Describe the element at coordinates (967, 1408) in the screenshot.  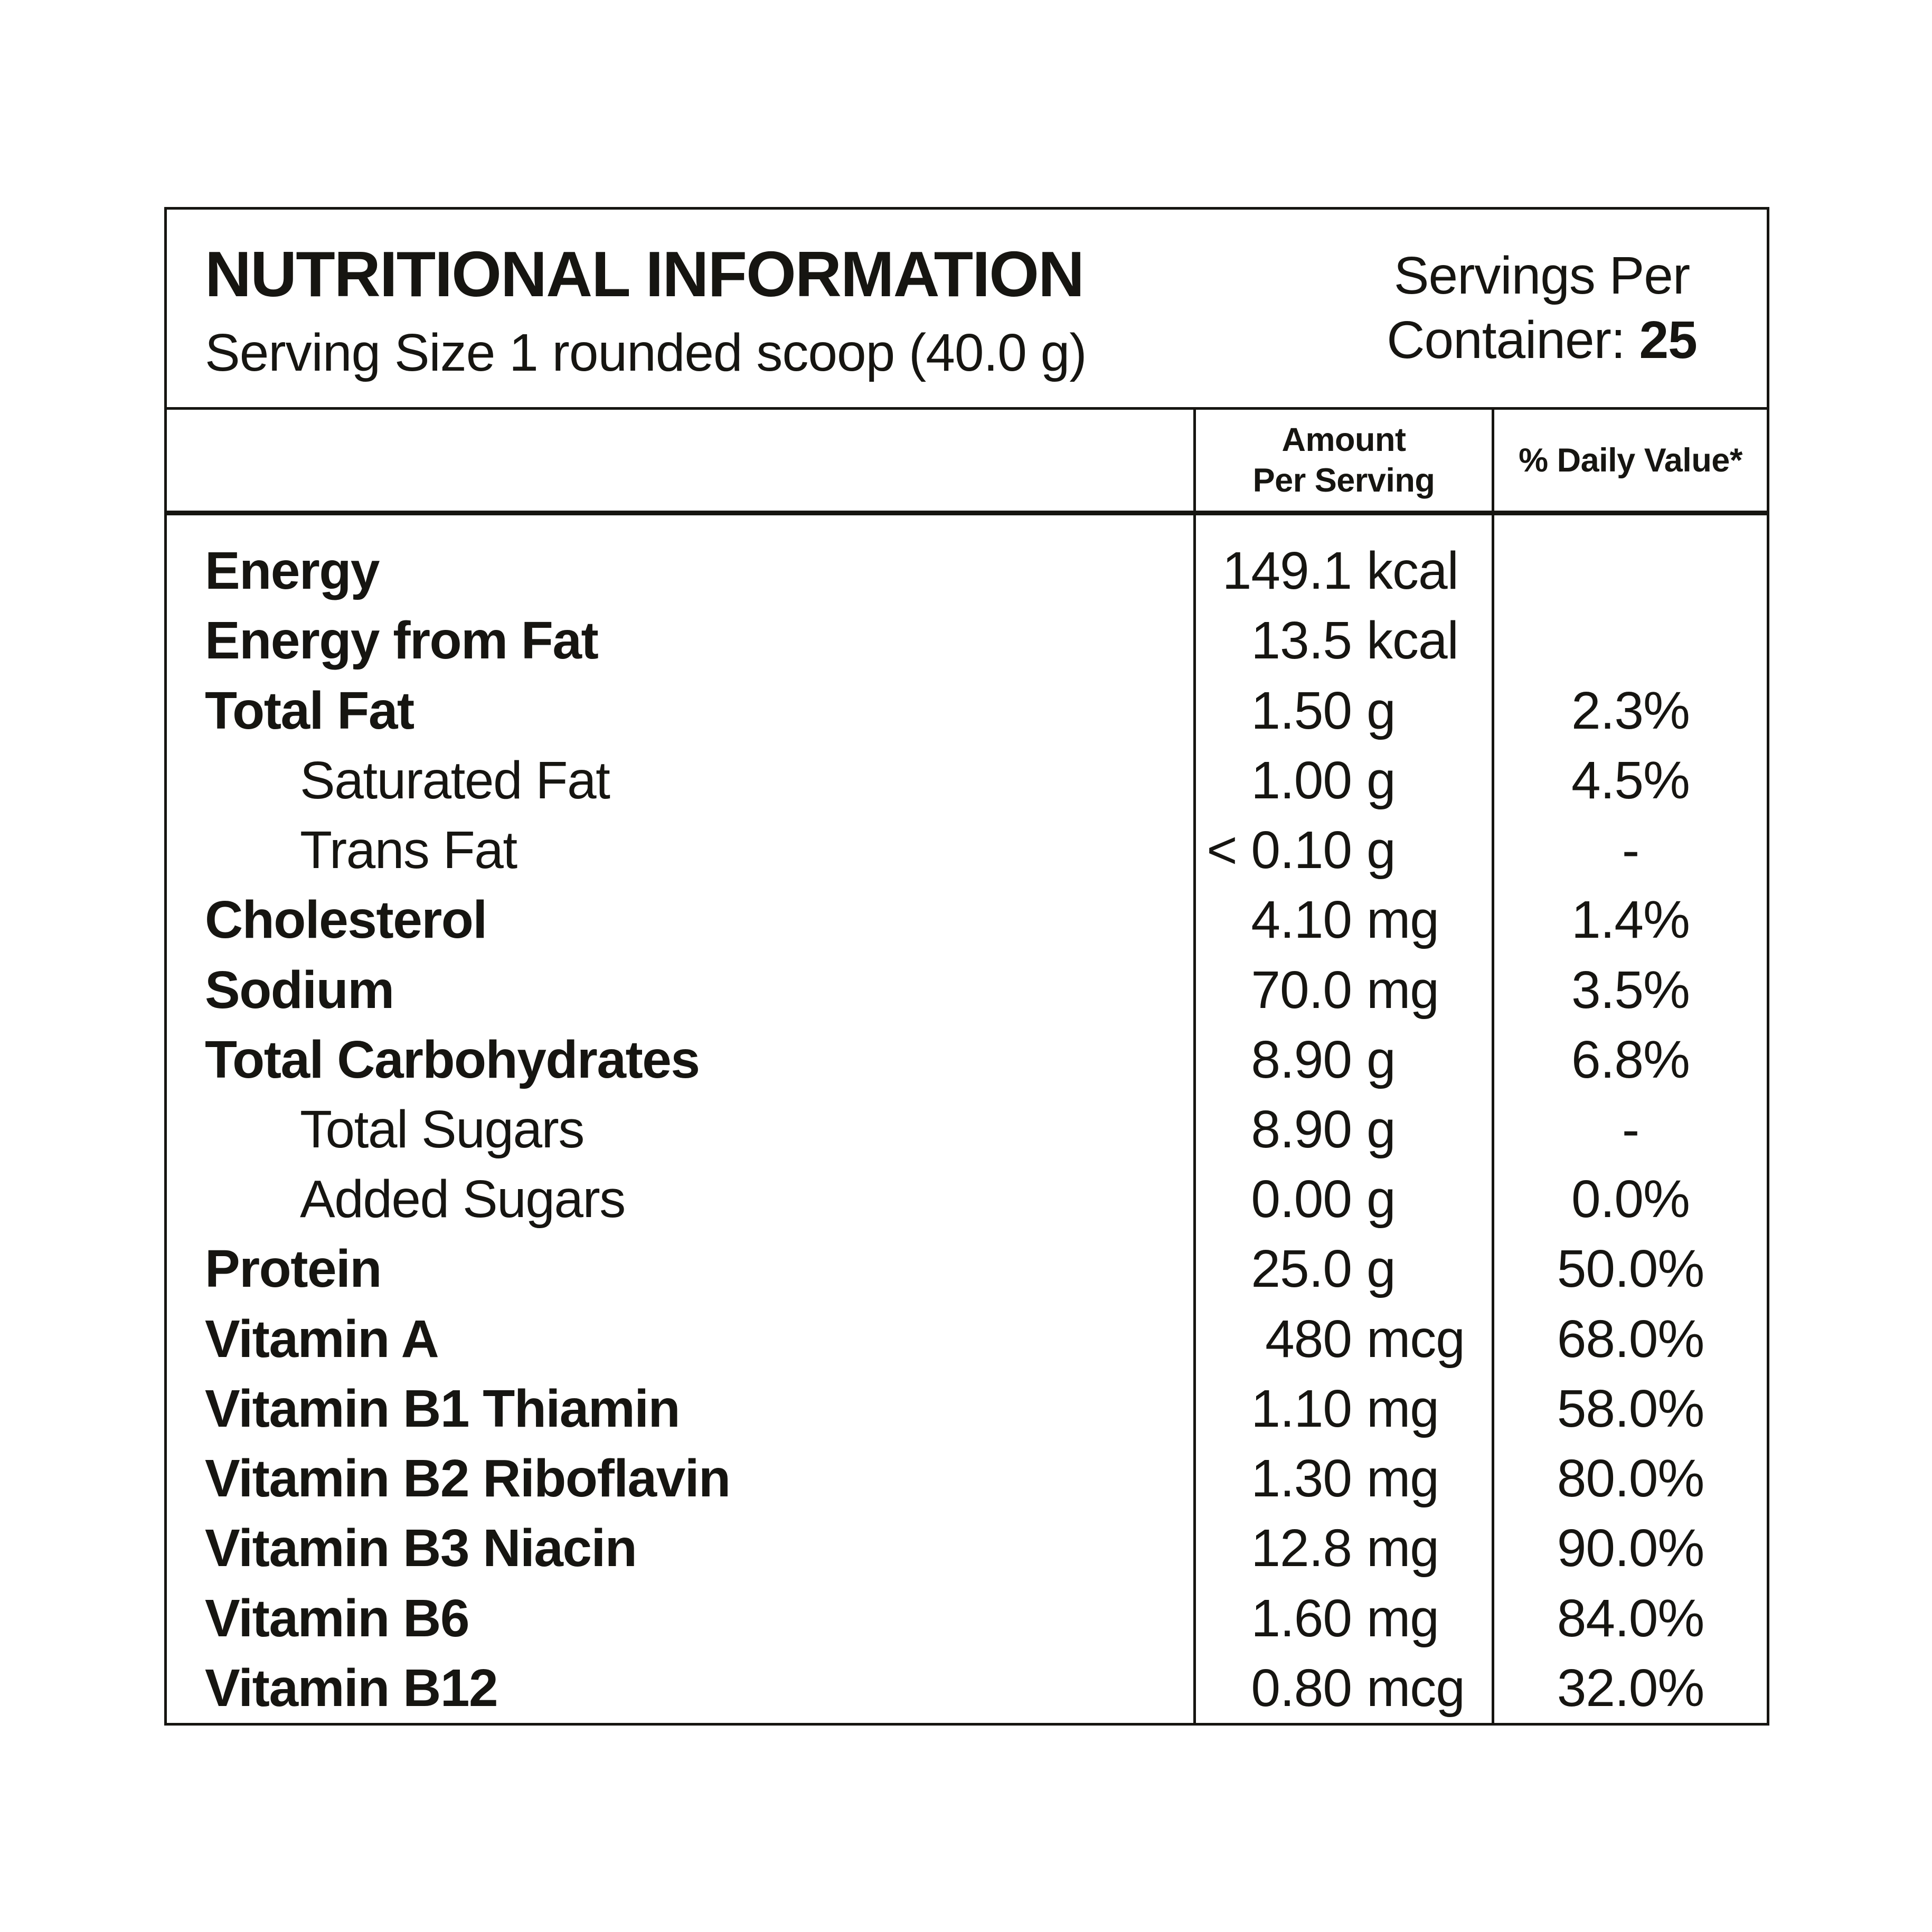
I see `table-row: Vitamin B1 Thiamin 1.10 mg 58.0%` at that location.